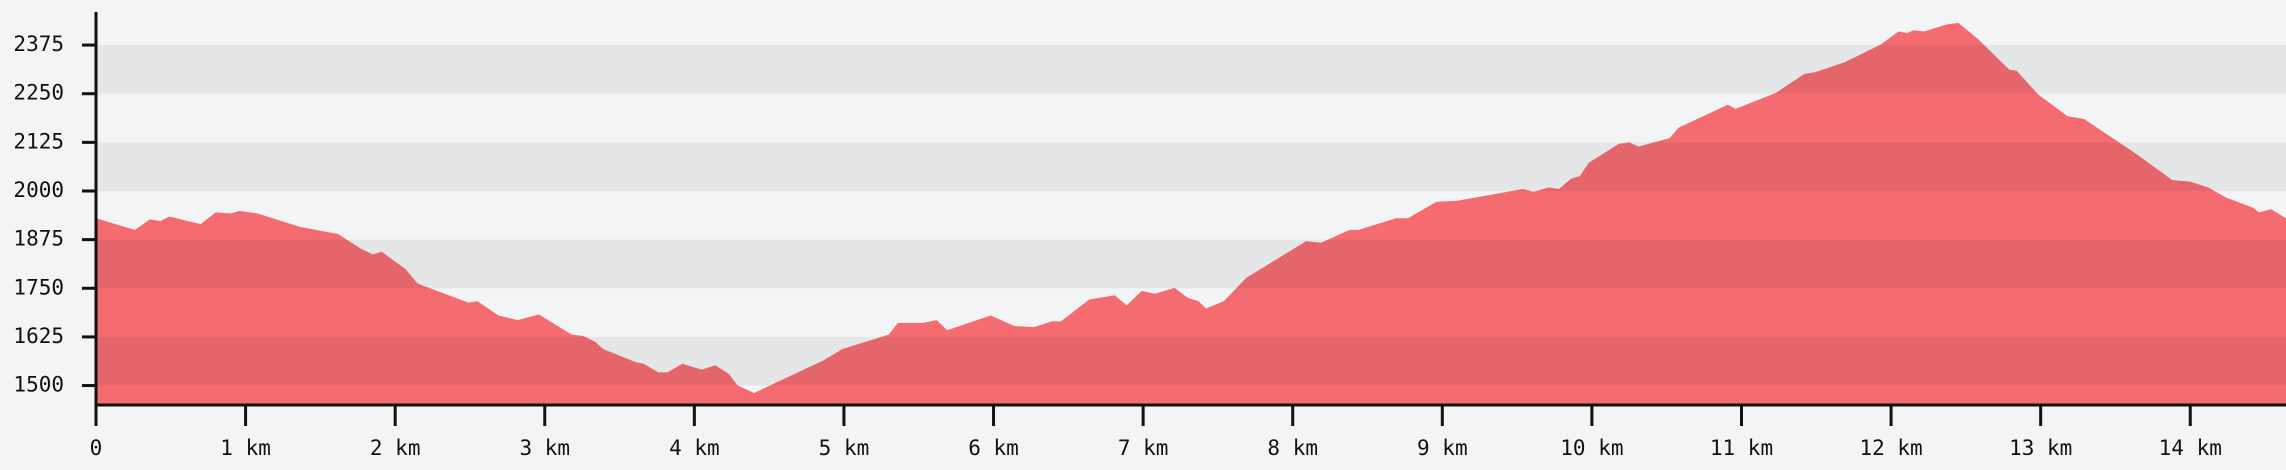  Describe the element at coordinates (1292, 448) in the screenshot. I see `x-tick-label: 8 km` at that location.